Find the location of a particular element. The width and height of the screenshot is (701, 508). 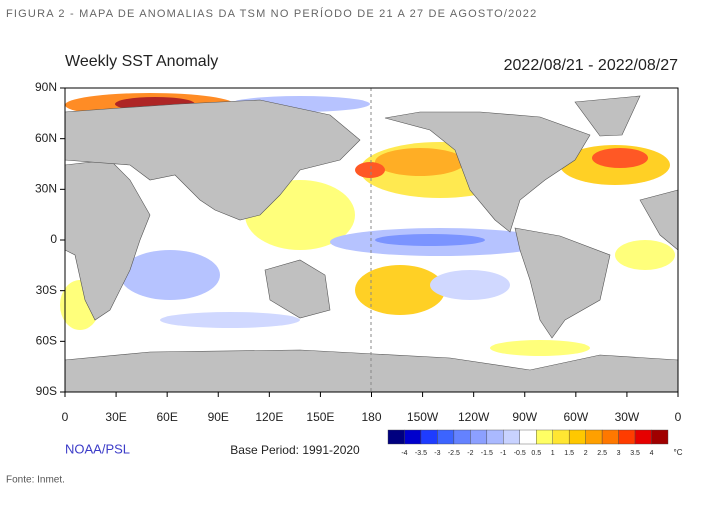

colorbar-label: 1 is located at coordinates (553, 453).